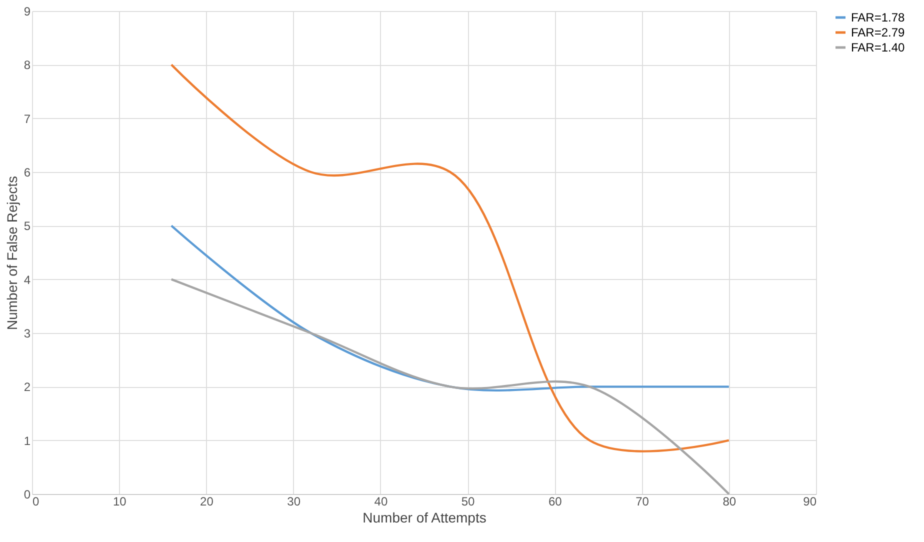 The image size is (924, 542). What do you see at coordinates (27, 119) in the screenshot?
I see `y-tick-label: 7` at bounding box center [27, 119].